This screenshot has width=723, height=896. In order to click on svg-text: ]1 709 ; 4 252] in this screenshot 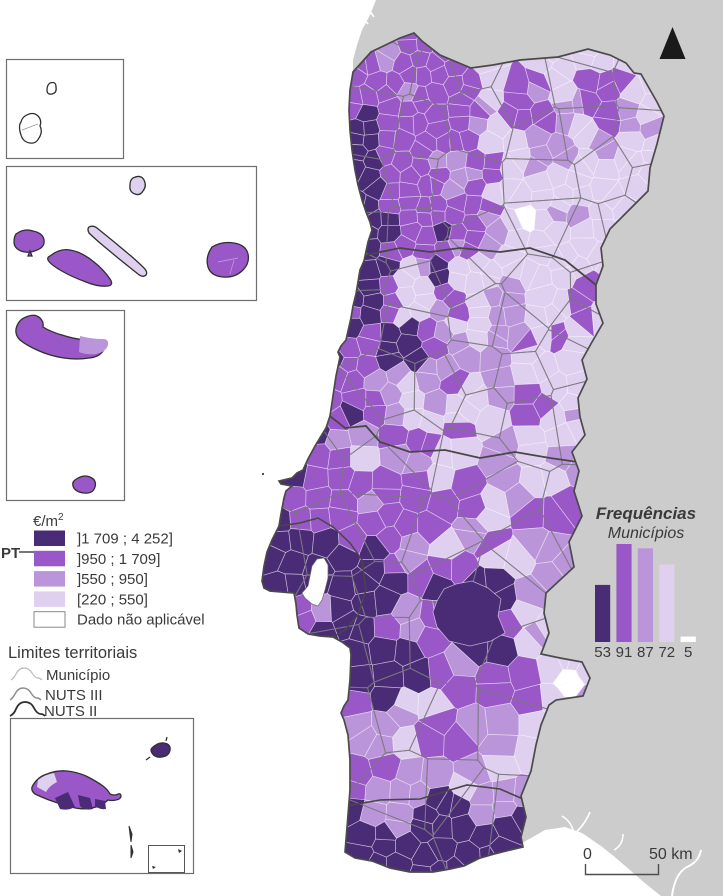, I will do `click(125, 539)`.